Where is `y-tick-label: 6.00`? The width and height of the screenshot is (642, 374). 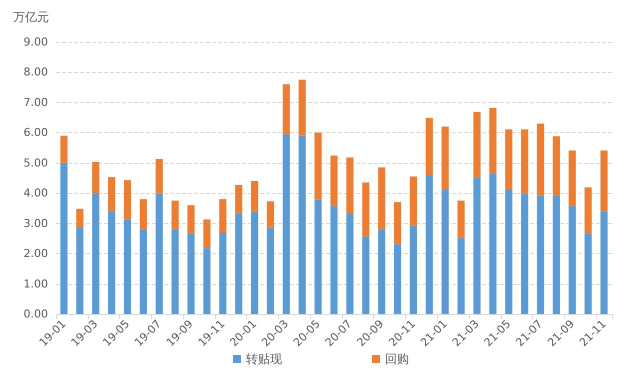
y-tick-label: 6.00 is located at coordinates (36, 133).